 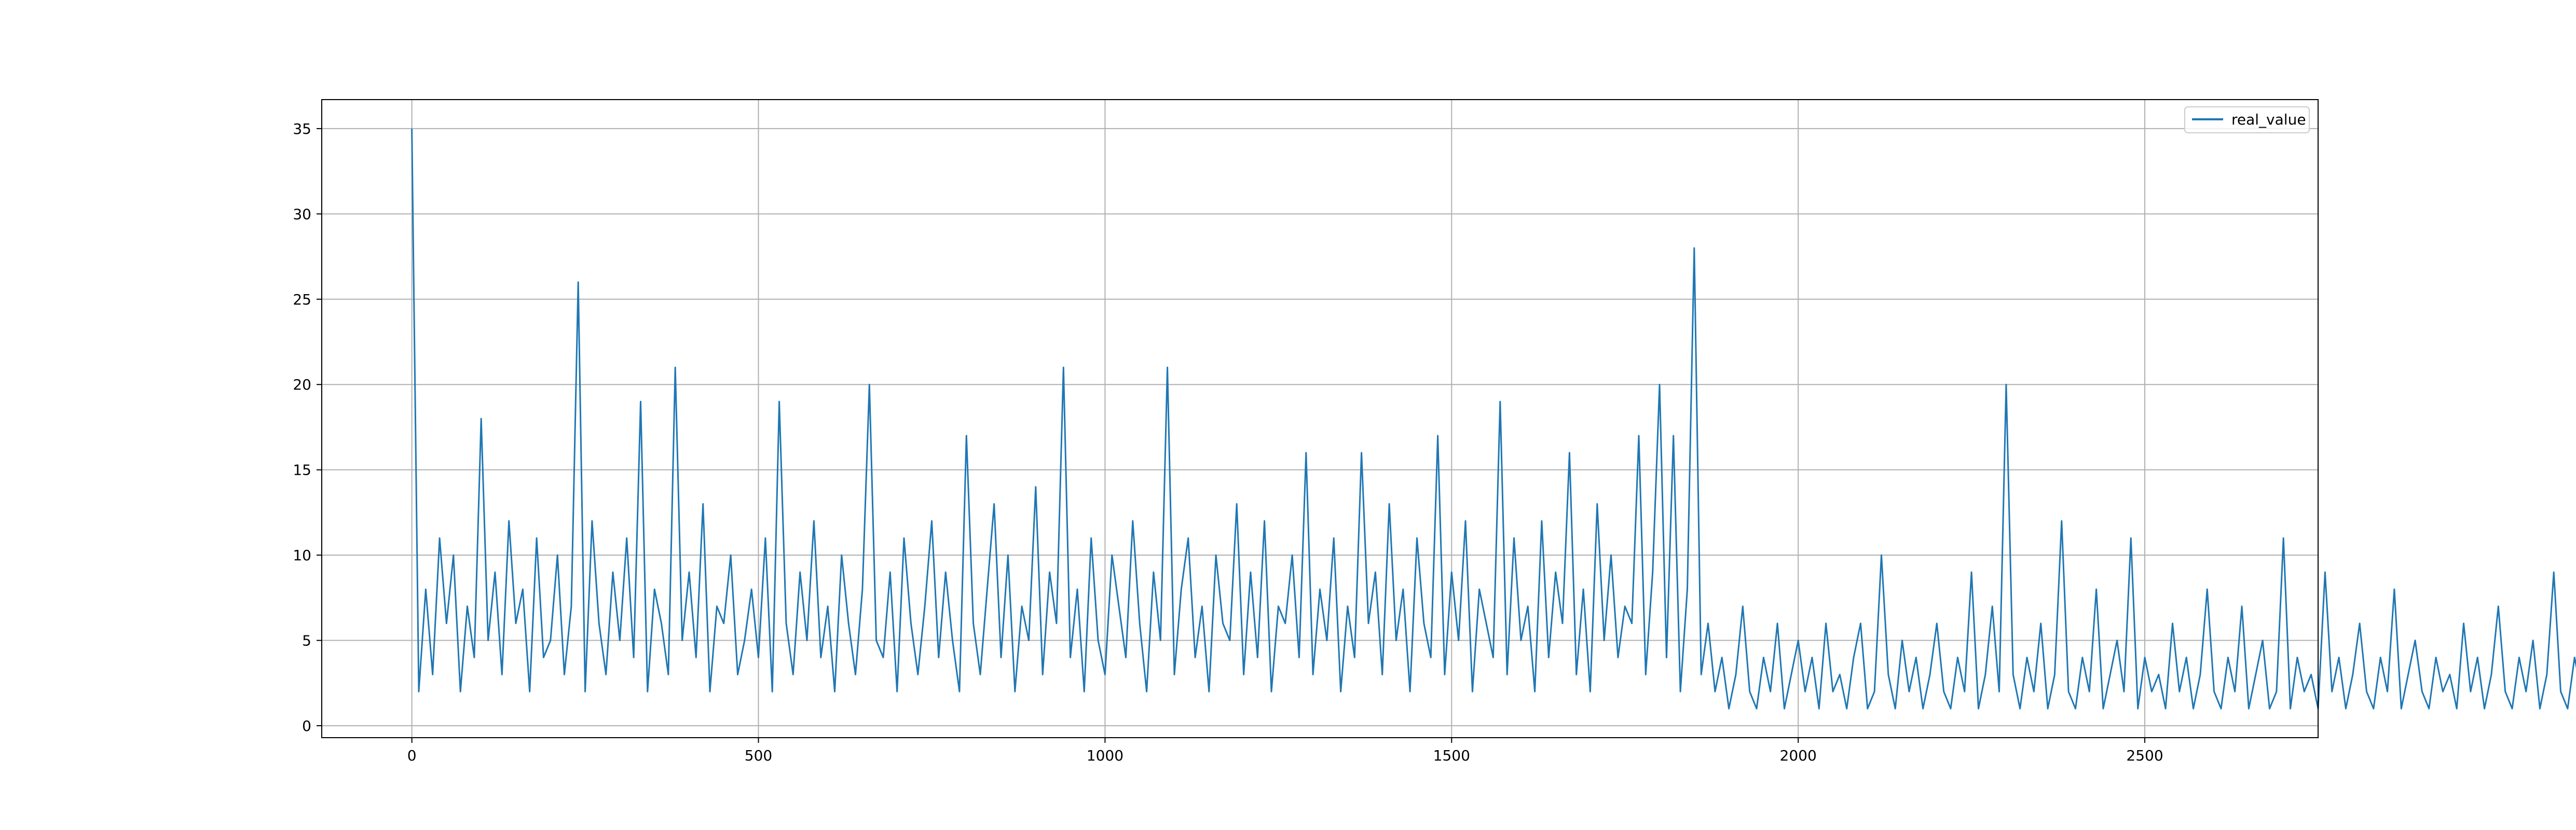 What do you see at coordinates (1798, 755) in the screenshot?
I see `x-tick-label: 2000` at bounding box center [1798, 755].